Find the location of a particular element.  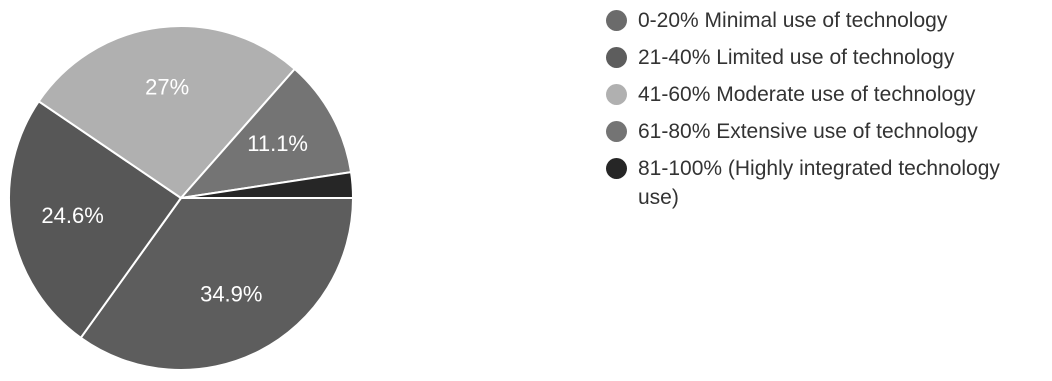

legend-item: 41-60% Moderate use of technology is located at coordinates (826, 94).